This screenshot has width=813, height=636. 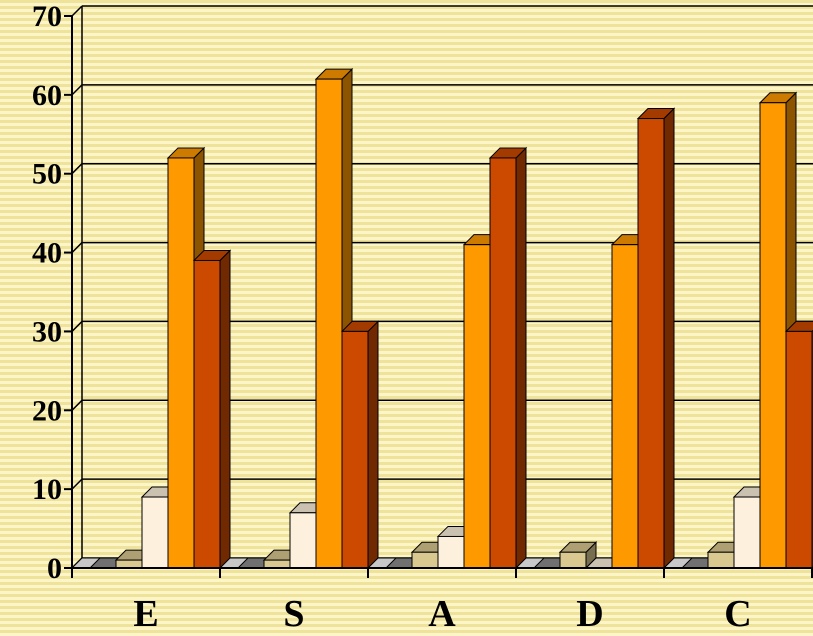 What do you see at coordinates (47, 410) in the screenshot?
I see `y-tick-label: 20` at bounding box center [47, 410].